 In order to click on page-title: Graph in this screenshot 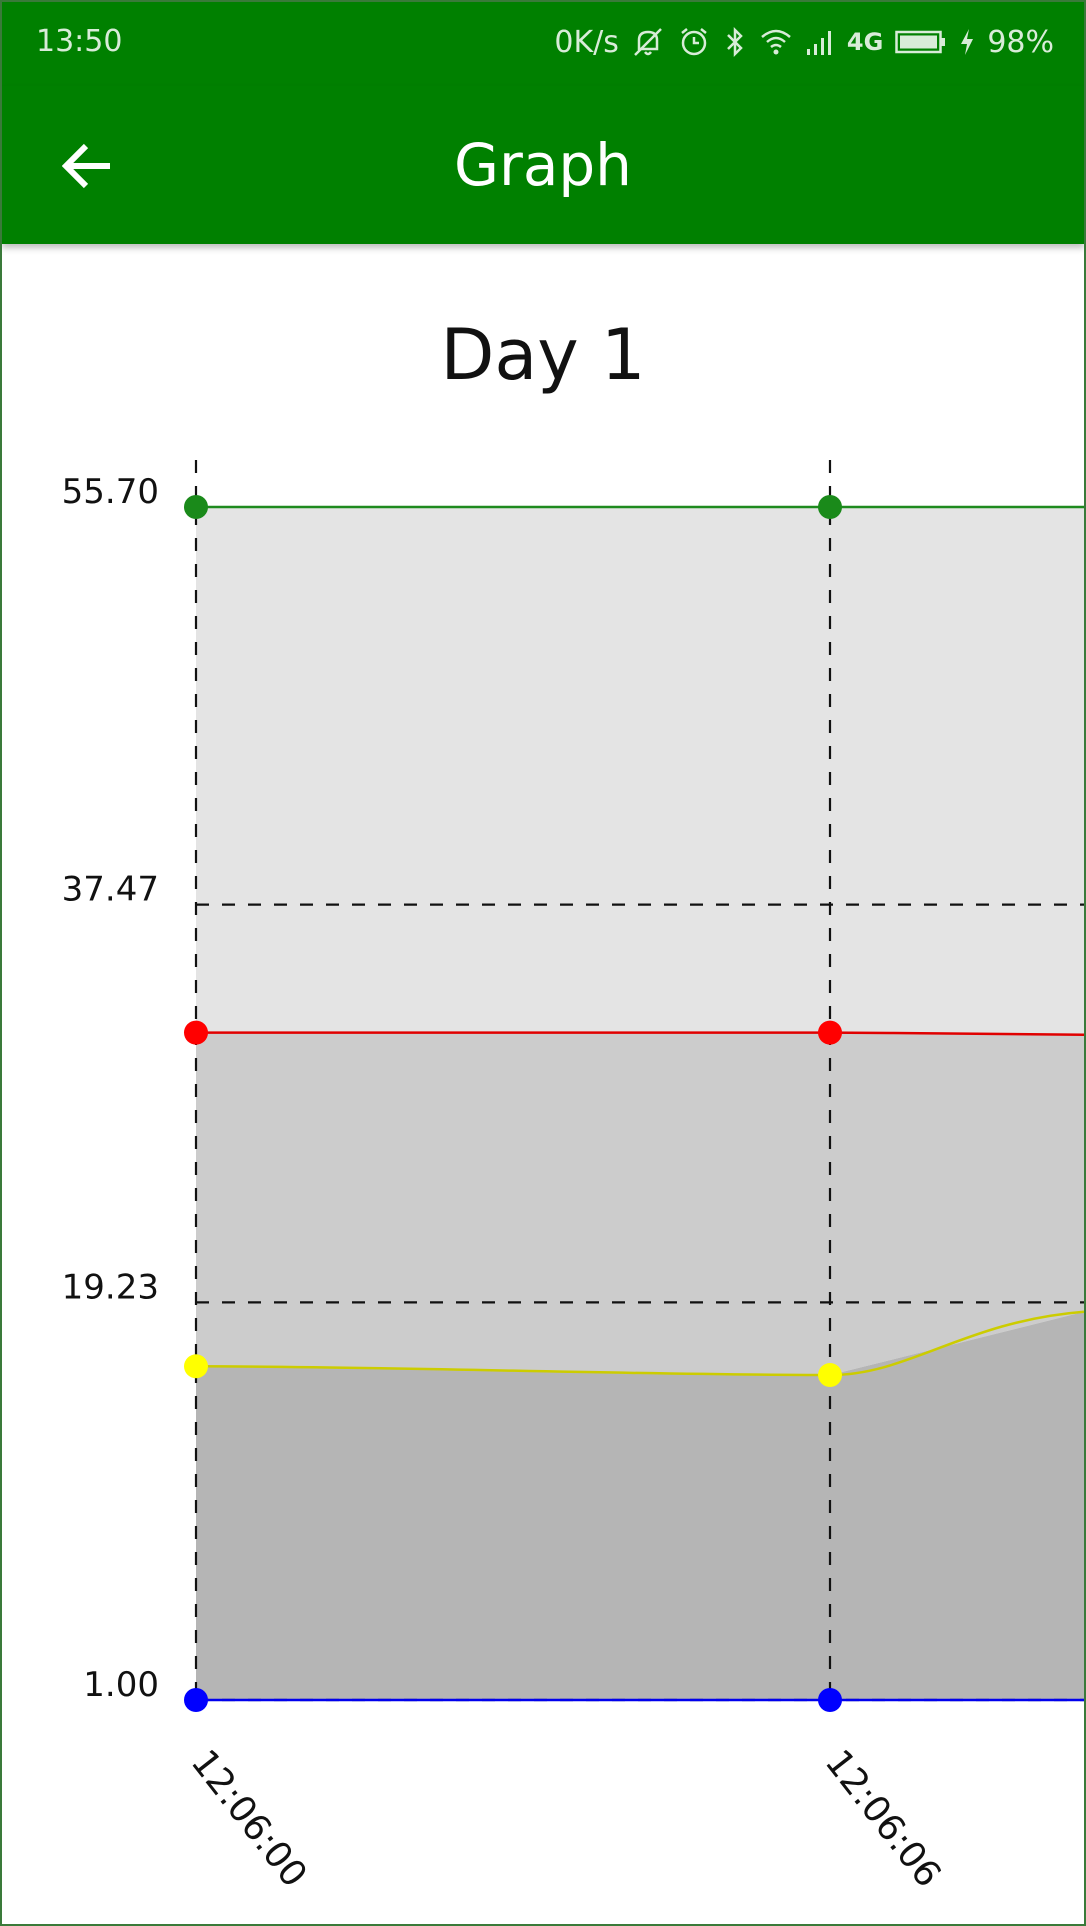, I will do `click(543, 165)`.